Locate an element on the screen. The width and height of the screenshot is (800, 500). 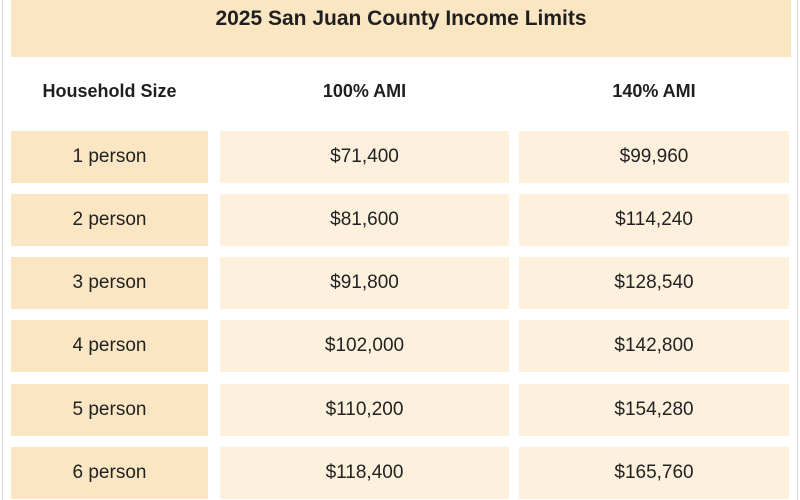
ami-100-cell: $110,200 is located at coordinates (364, 410).